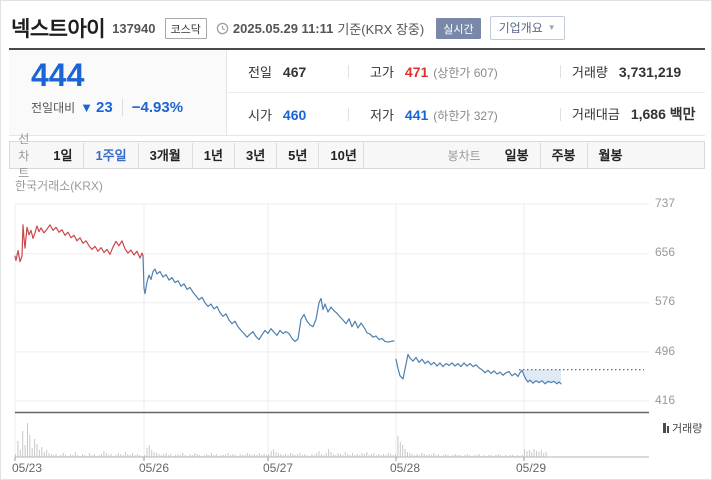  I want to click on y-axis-tick: 737, so click(665, 203).